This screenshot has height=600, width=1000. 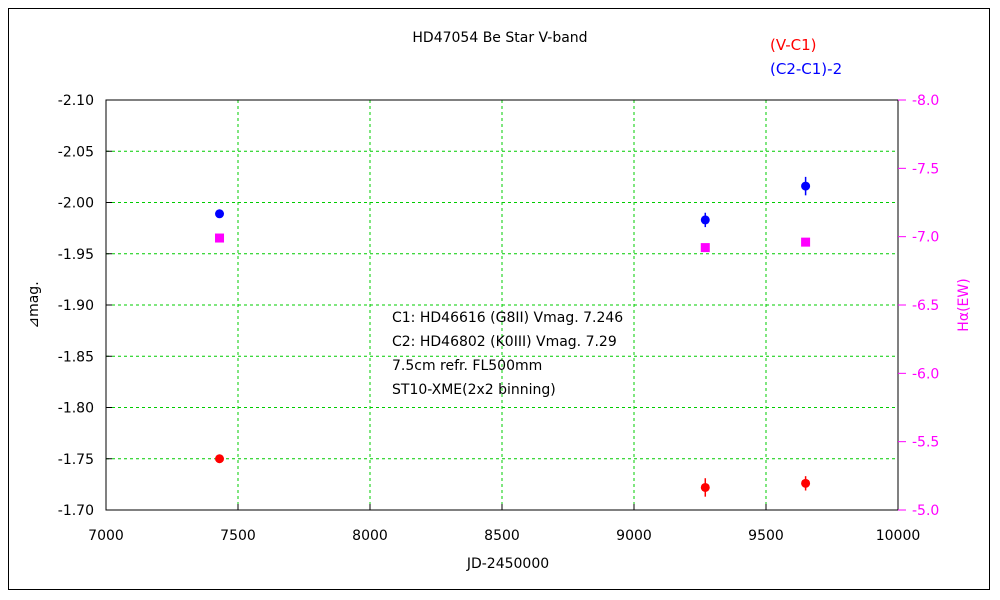 I want to click on y2-tick-label: -5.5, so click(x=925, y=443).